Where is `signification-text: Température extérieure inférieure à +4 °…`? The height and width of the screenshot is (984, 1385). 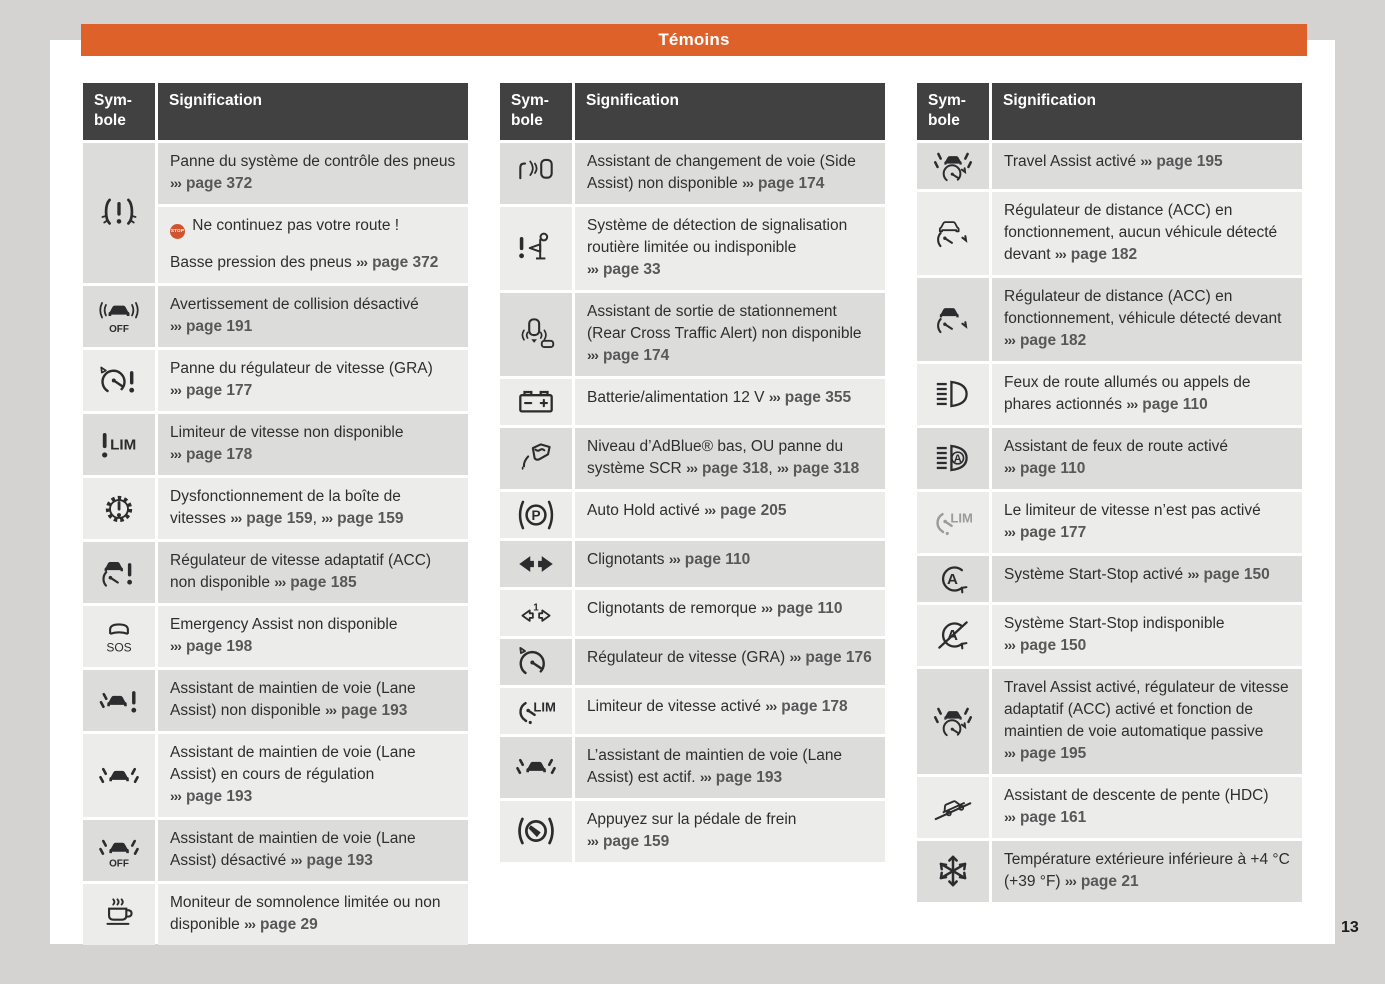 signification-text: Température extérieure inférieure à +4 °… is located at coordinates (1147, 870).